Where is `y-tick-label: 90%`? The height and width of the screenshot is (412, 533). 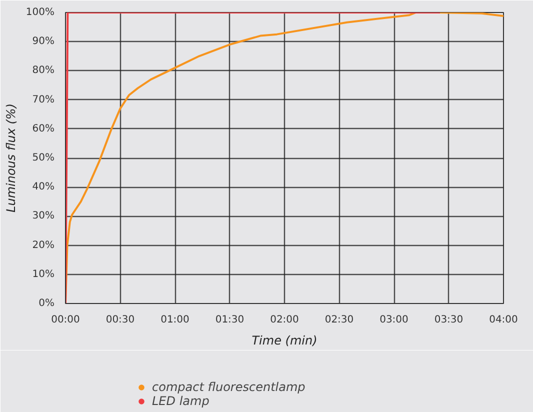
y-tick-label: 90% is located at coordinates (43, 42).